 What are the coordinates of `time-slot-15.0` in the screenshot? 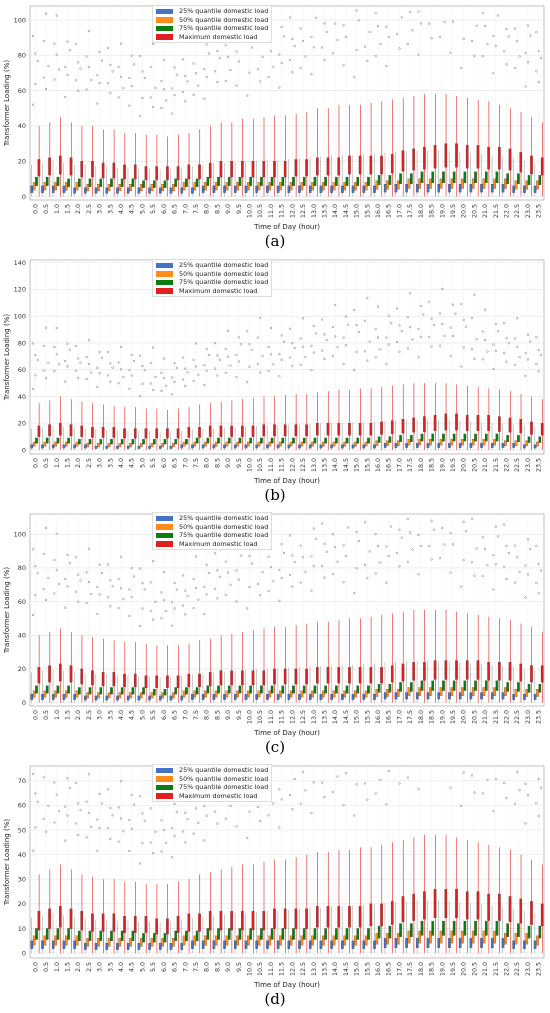 It's located at (356, 868).